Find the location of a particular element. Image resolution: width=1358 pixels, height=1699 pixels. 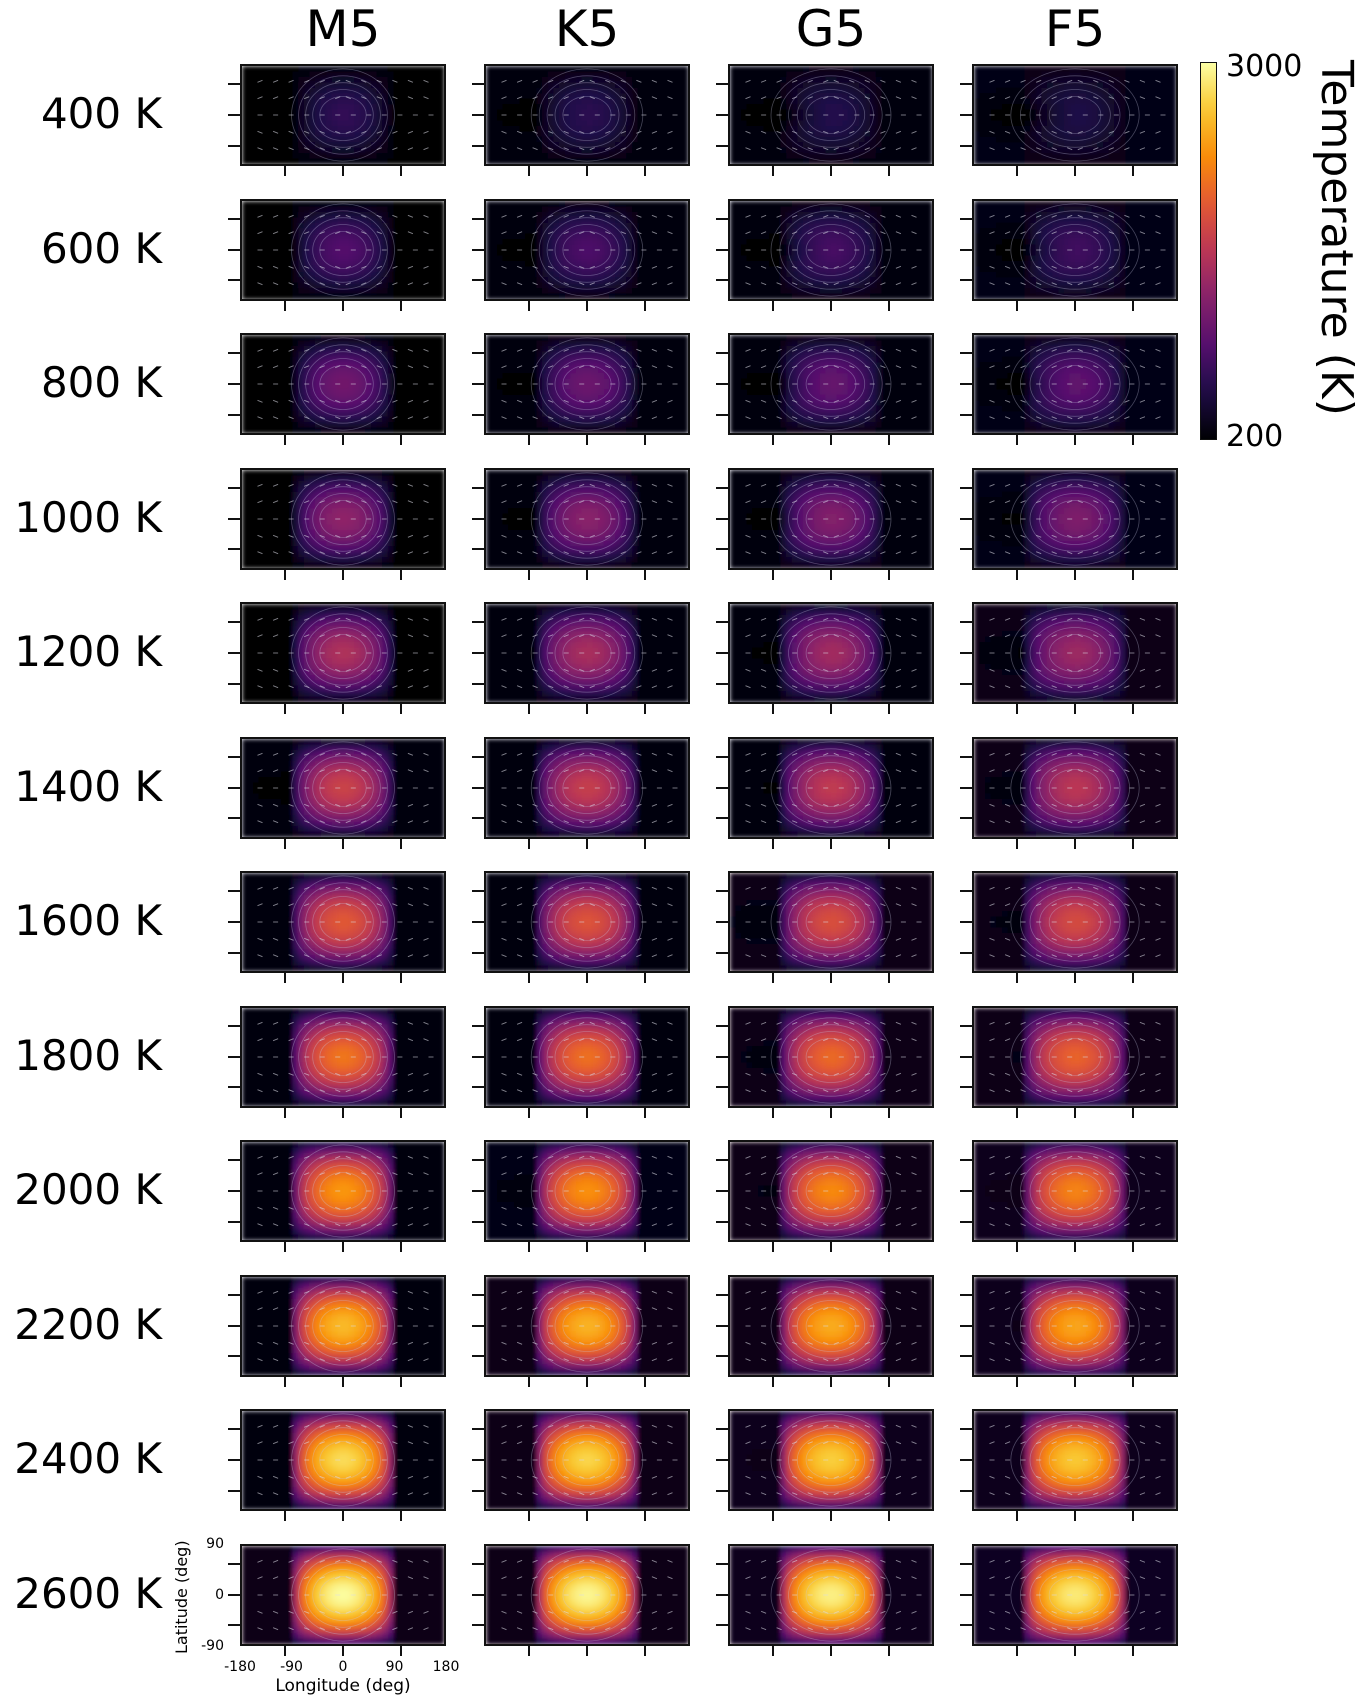

x-tick-label: 180 is located at coordinates (446, 1667).